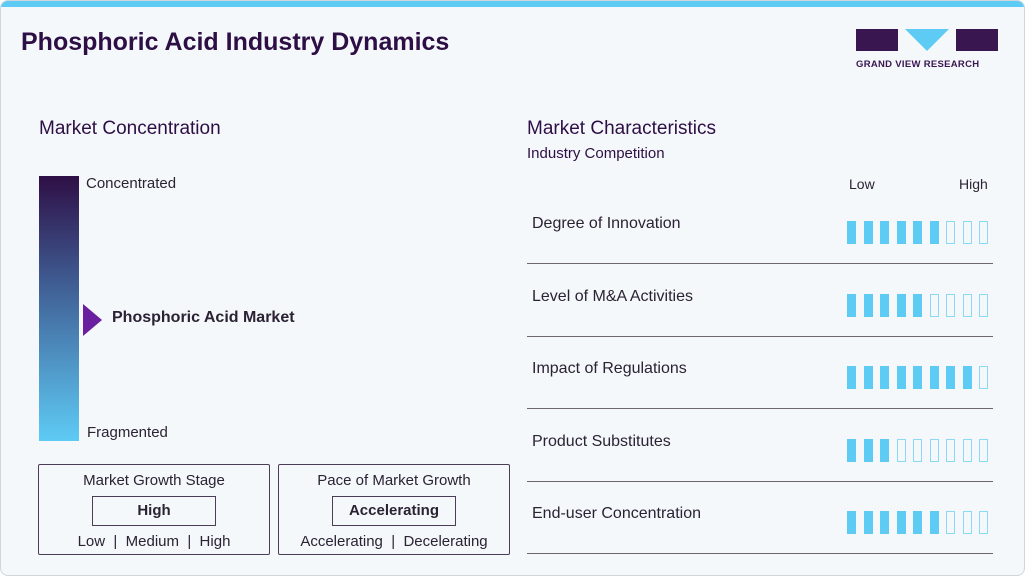  What do you see at coordinates (235, 42) in the screenshot?
I see `page-title: Phosphoric Acid Industry Dynamics` at bounding box center [235, 42].